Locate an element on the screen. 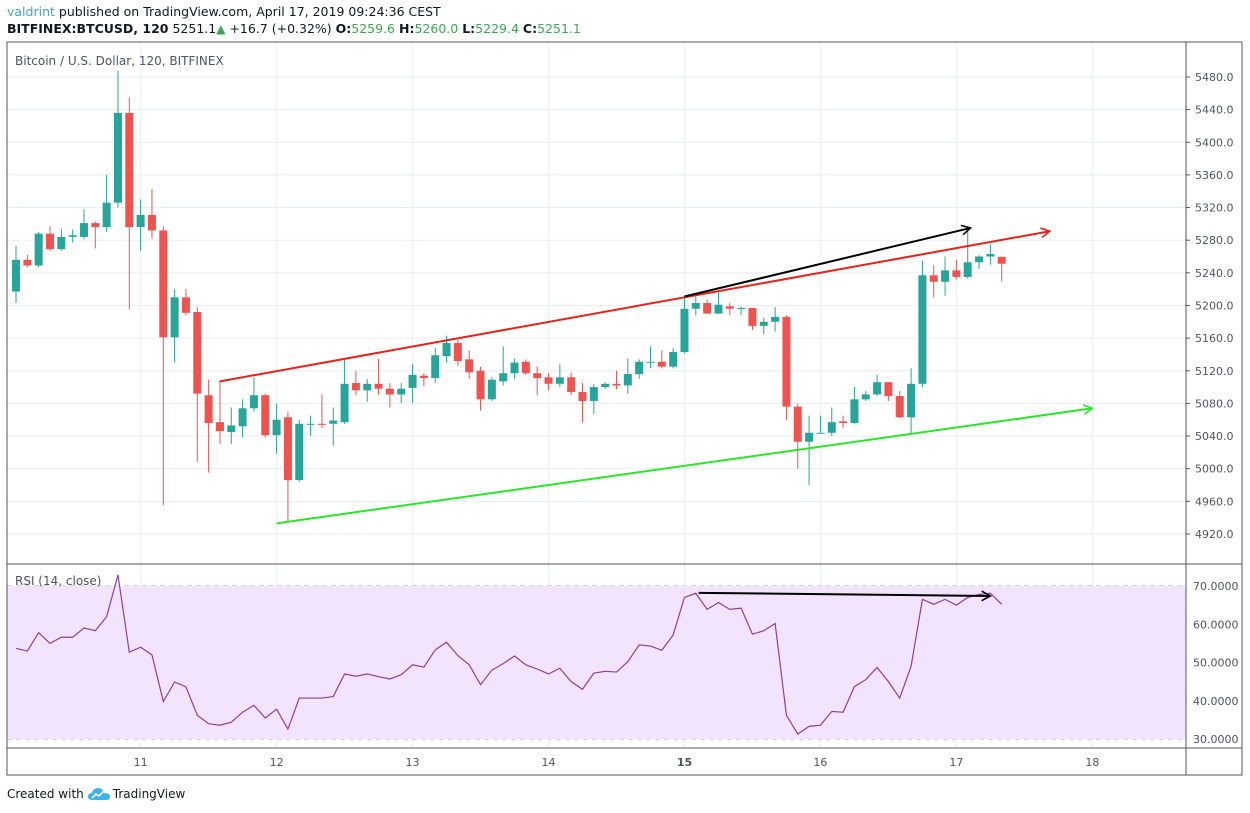 Image resolution: width=1250 pixels, height=813 pixels. price-tick-label: 5040.0 is located at coordinates (1214, 436).